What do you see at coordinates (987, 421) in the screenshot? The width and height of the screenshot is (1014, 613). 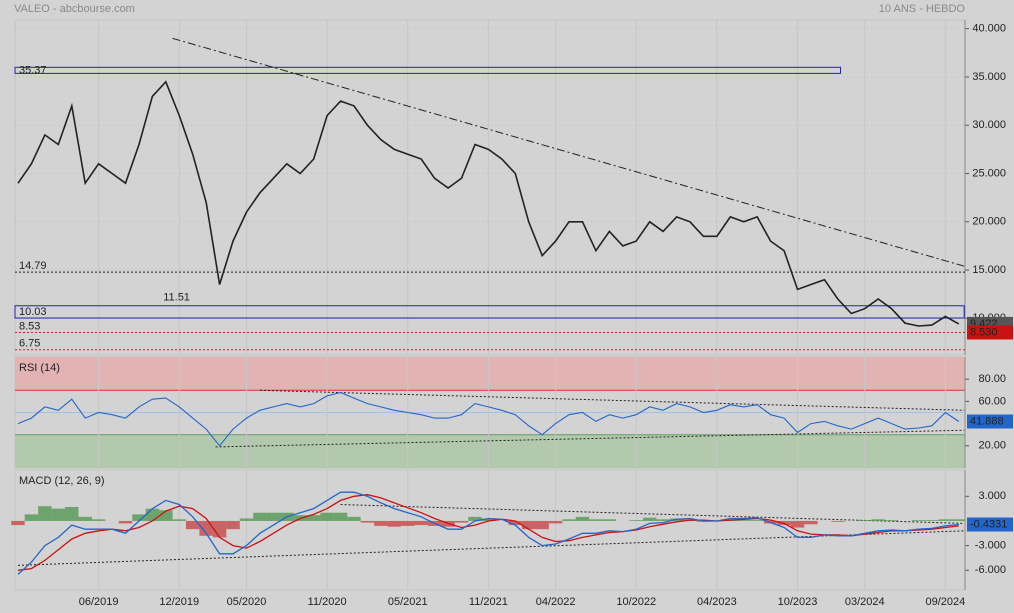 I see `last-value-label: 41.888` at bounding box center [987, 421].